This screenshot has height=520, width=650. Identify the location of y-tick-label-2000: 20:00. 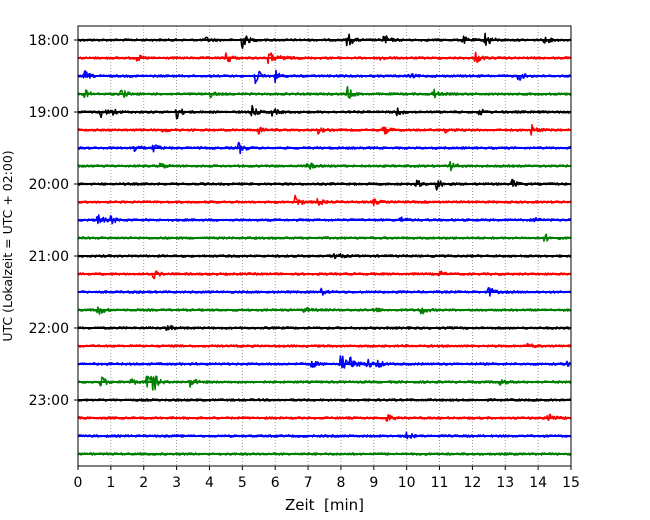
(49, 185).